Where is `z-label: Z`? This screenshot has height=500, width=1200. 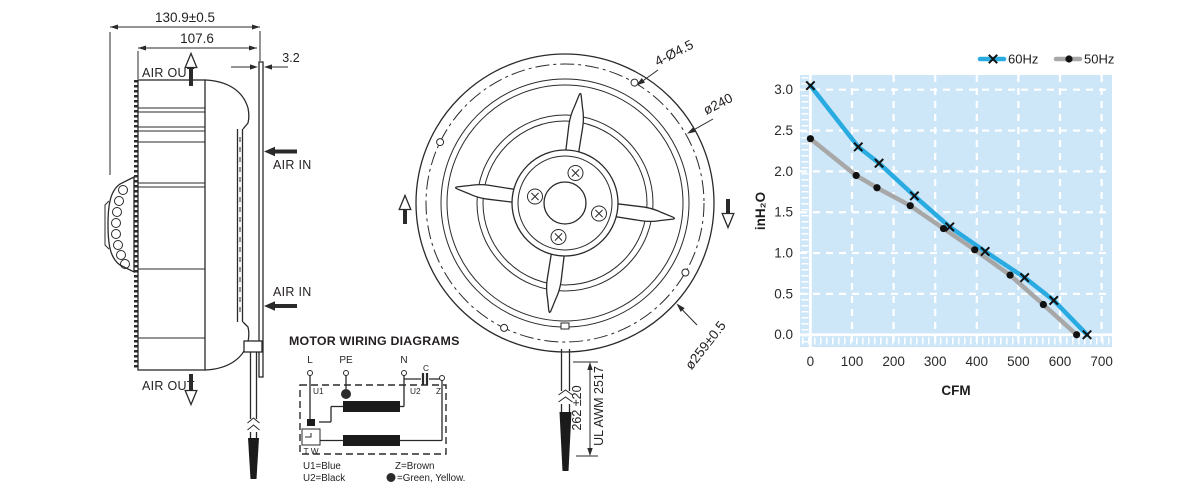 z-label: Z is located at coordinates (438, 391).